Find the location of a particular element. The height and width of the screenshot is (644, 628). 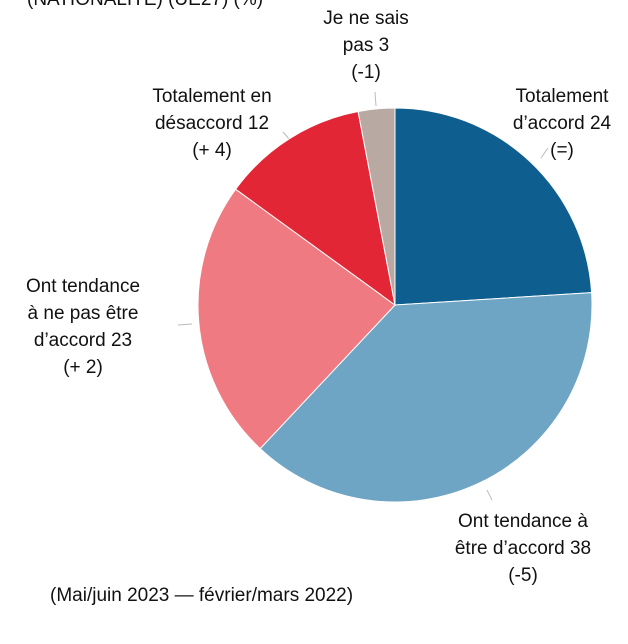

chart-title: (NATIONALITÉ) (UE27) (%) is located at coordinates (145, 6).